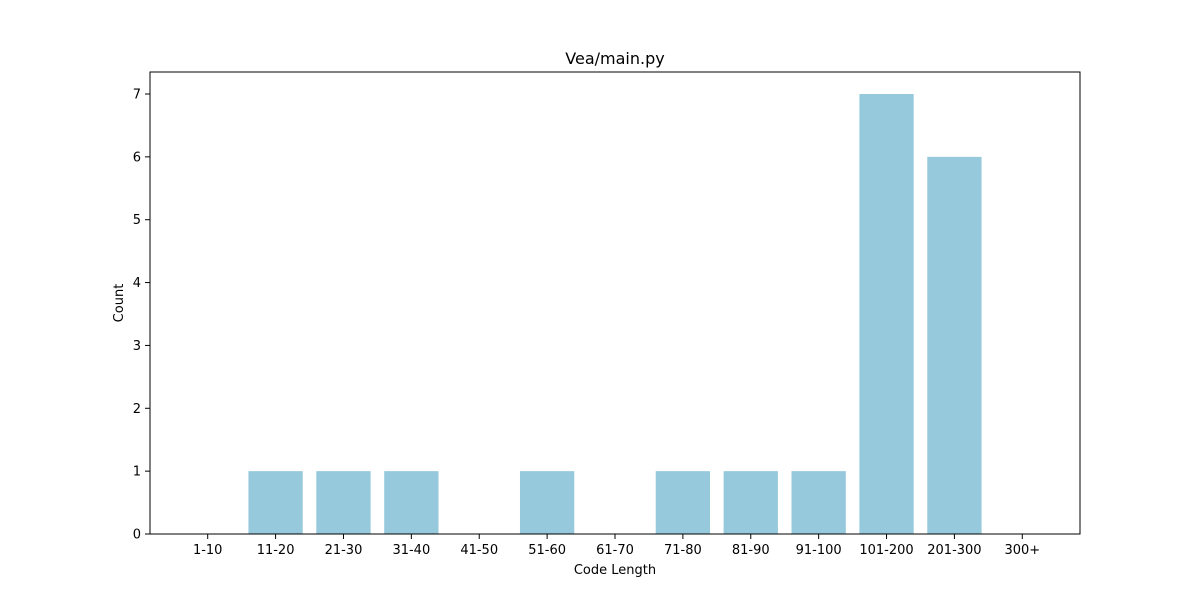 Image resolution: width=1200 pixels, height=600 pixels. What do you see at coordinates (615, 550) in the screenshot?
I see `x-tick-label: 61-70` at bounding box center [615, 550].